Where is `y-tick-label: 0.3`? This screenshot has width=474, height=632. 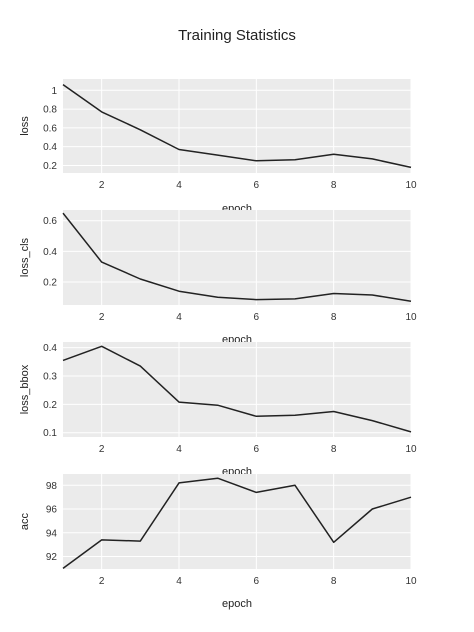 y-tick-label: 0.3 is located at coordinates (50, 377).